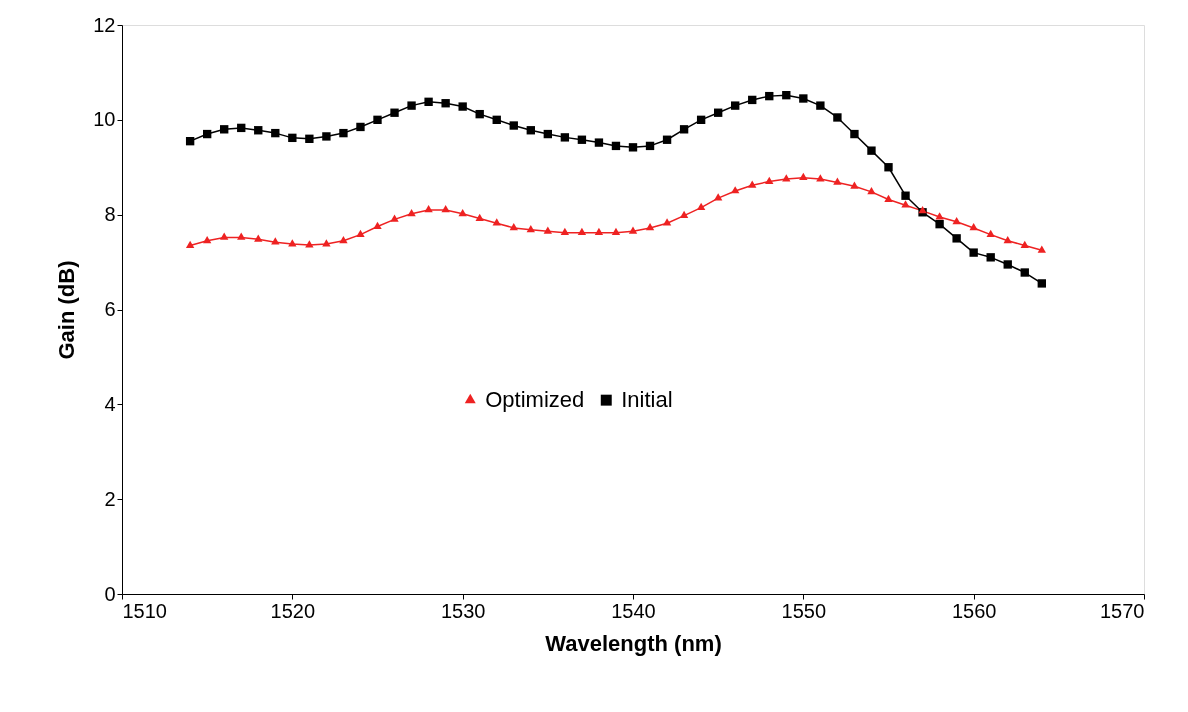 The width and height of the screenshot is (1188, 712). Describe the element at coordinates (144, 610) in the screenshot. I see `x-tick-label: 1510` at that location.